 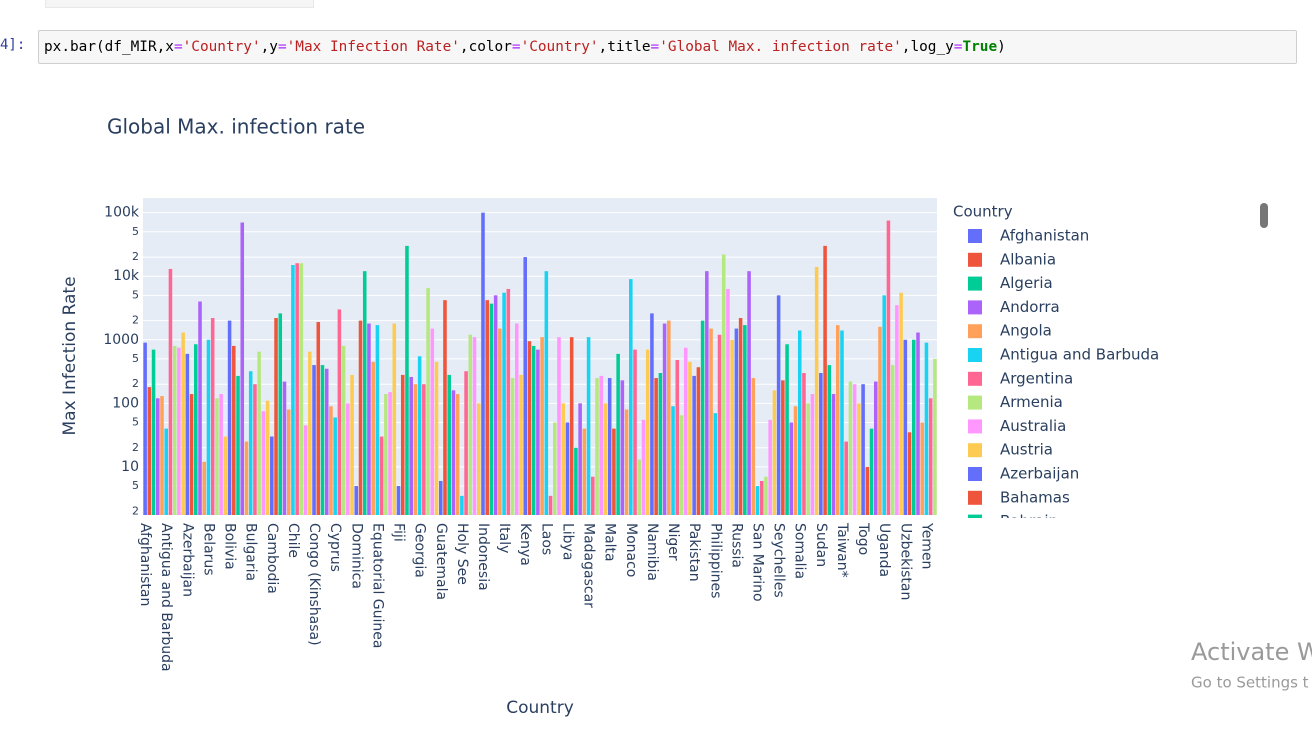 I want to click on y-tick-label: 10, so click(x=130, y=467).